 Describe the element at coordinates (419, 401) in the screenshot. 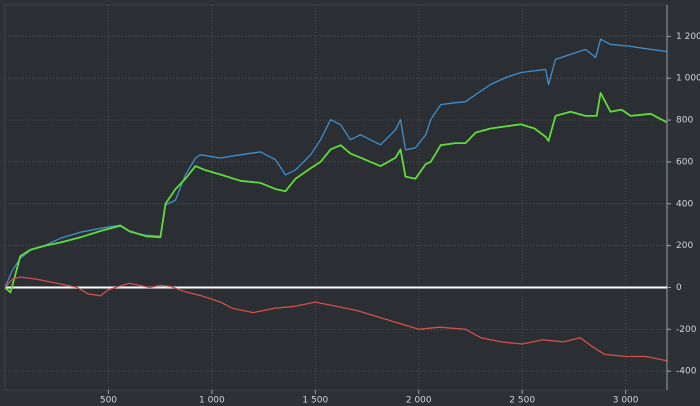

I see `x-tick-label: 2 000` at that location.